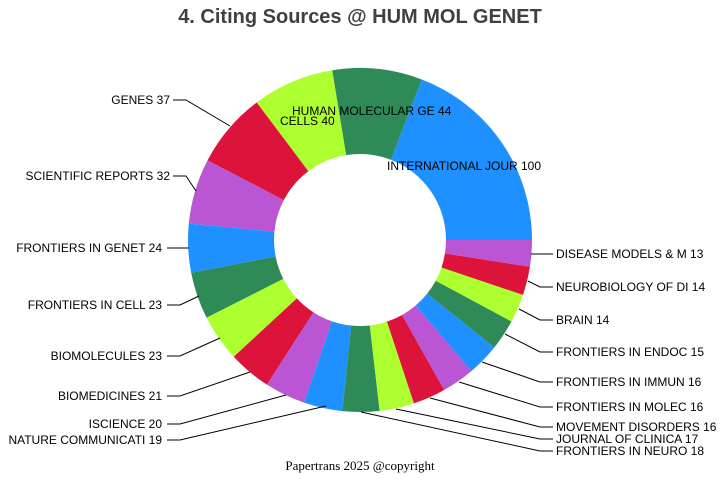 The height and width of the screenshot is (480, 720). I want to click on slice-label: SCIENTIFIC REPORTS 32, so click(98, 176).